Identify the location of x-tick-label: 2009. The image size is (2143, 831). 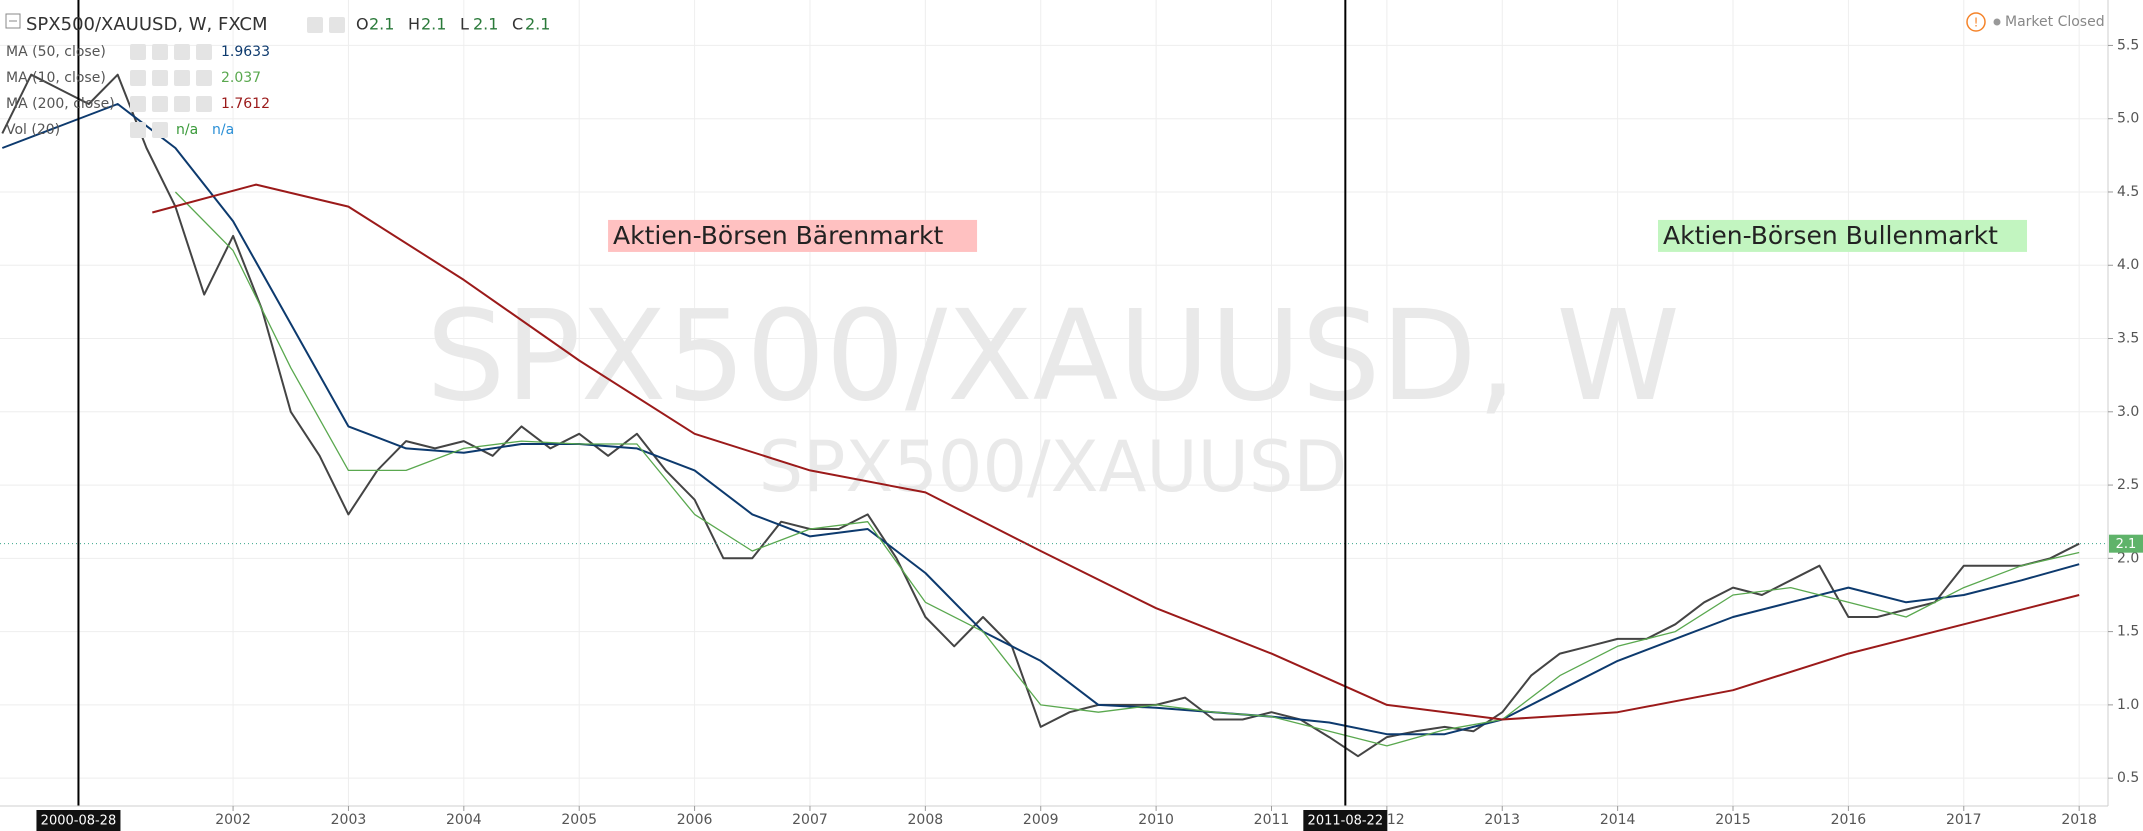
(1041, 820).